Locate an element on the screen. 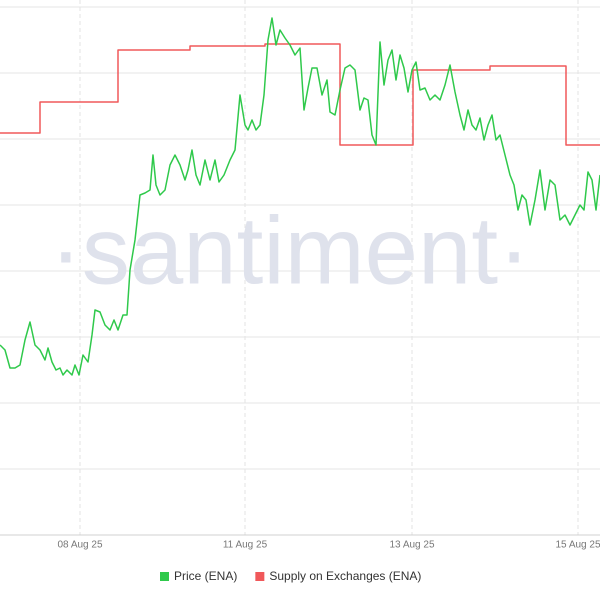 Image resolution: width=600 pixels, height=600 pixels. watermark: ·santiment· is located at coordinates (290, 250).